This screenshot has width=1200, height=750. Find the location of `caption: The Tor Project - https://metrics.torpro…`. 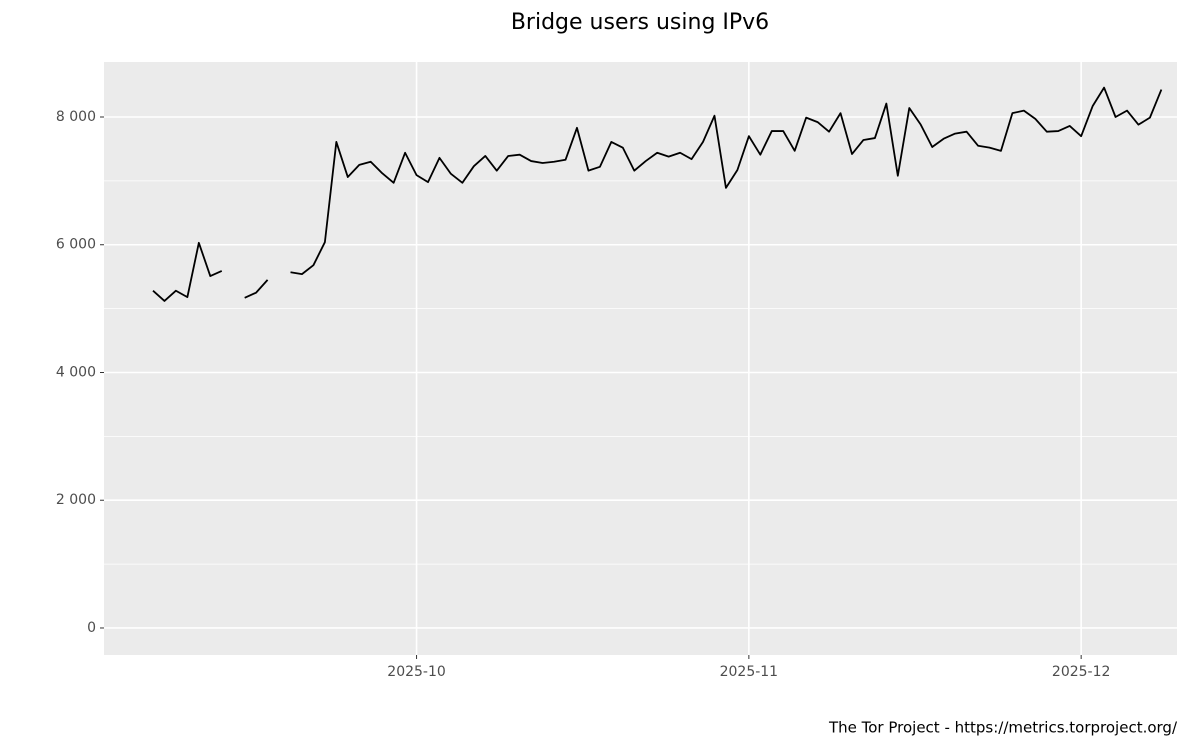

caption: The Tor Project - https://metrics.torpro… is located at coordinates (1003, 728).